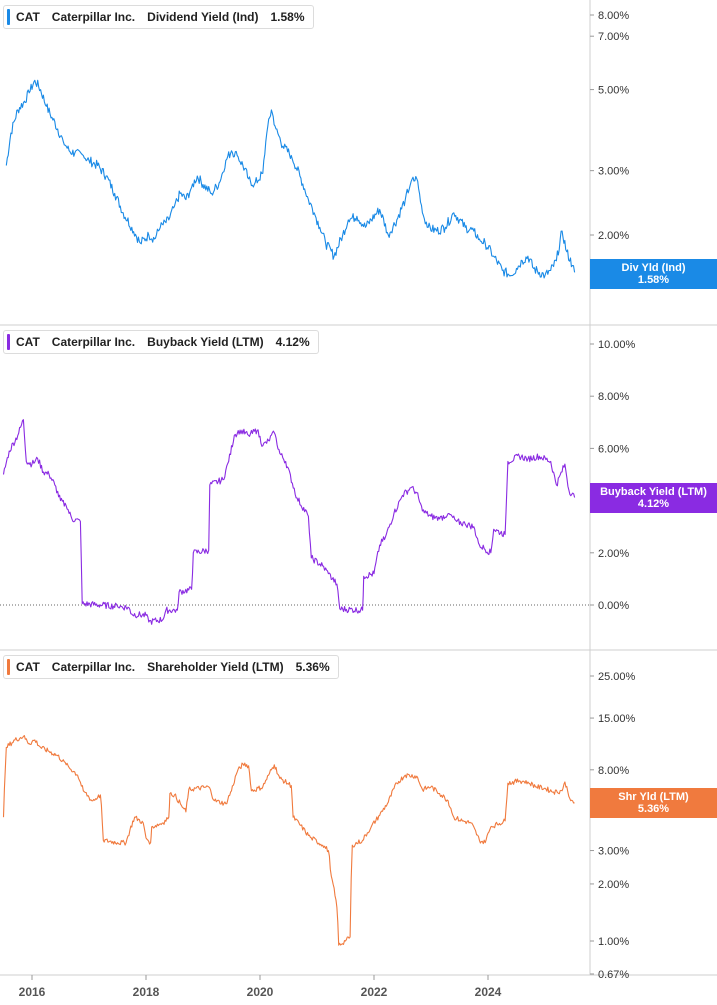 This screenshot has height=1005, width=717. Describe the element at coordinates (287, 17) in the screenshot. I see `metric-value: 1.58%` at that location.